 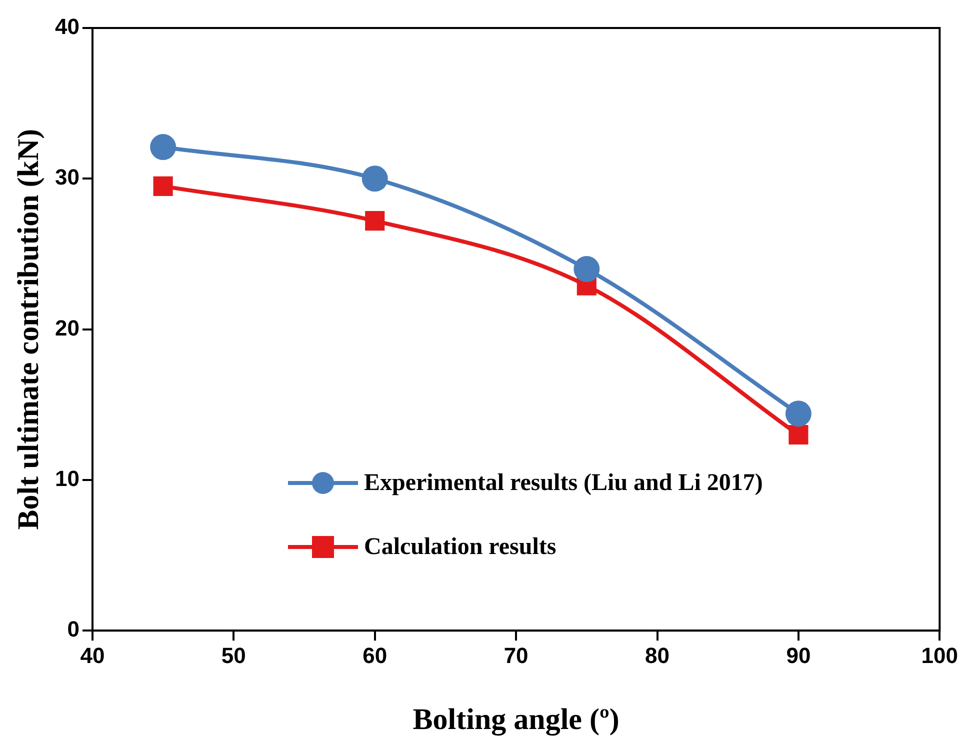 What do you see at coordinates (460, 547) in the screenshot?
I see `legend-label: Calculation results` at bounding box center [460, 547].